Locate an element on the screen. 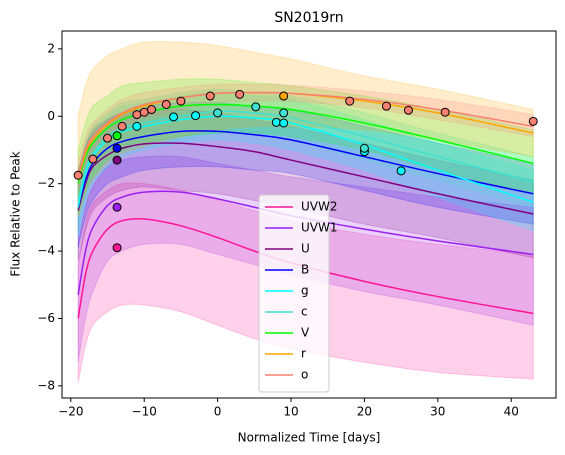  legend-label: r is located at coordinates (303, 354).